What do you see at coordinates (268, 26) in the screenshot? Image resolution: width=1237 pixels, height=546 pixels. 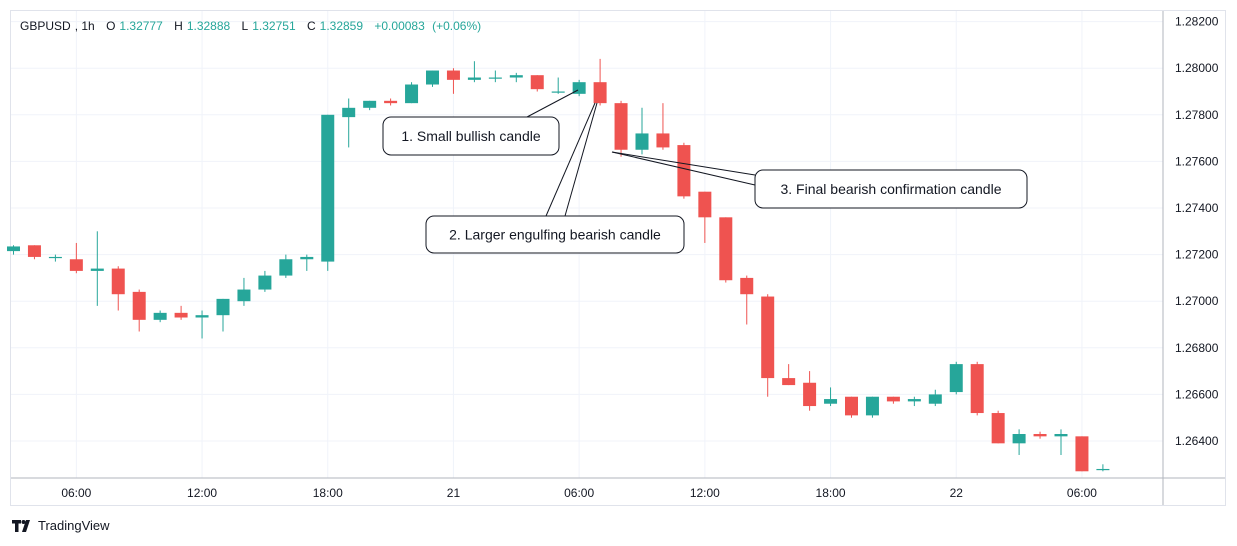 I see `low-value: L 1.32751` at bounding box center [268, 26].